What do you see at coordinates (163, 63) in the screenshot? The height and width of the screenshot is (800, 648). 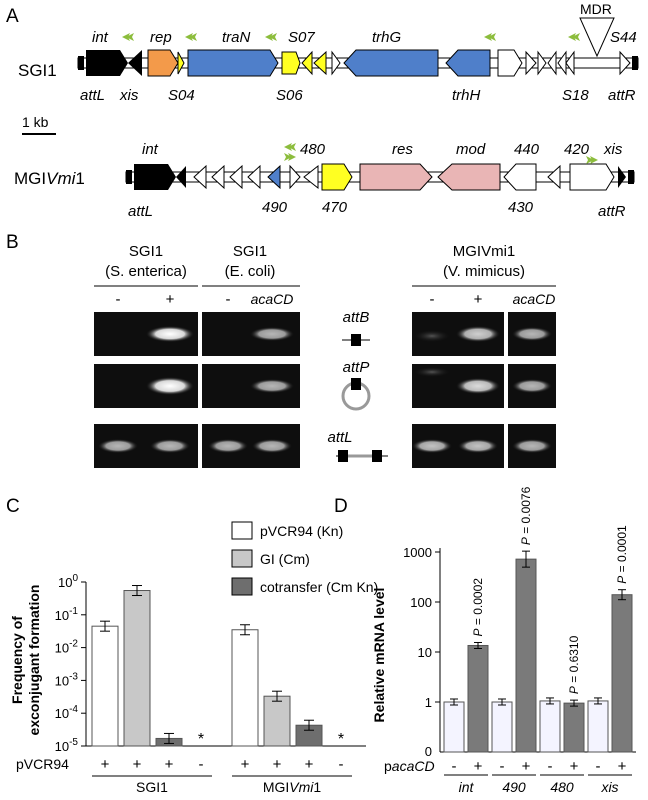 I see `sgi1-rep-gene` at bounding box center [163, 63].